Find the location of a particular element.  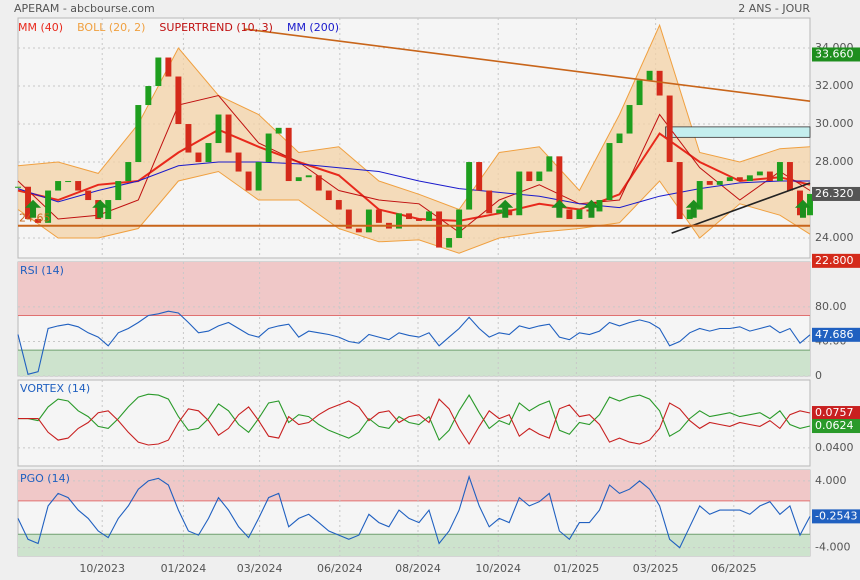

zone-low is located at coordinates (414, 363).